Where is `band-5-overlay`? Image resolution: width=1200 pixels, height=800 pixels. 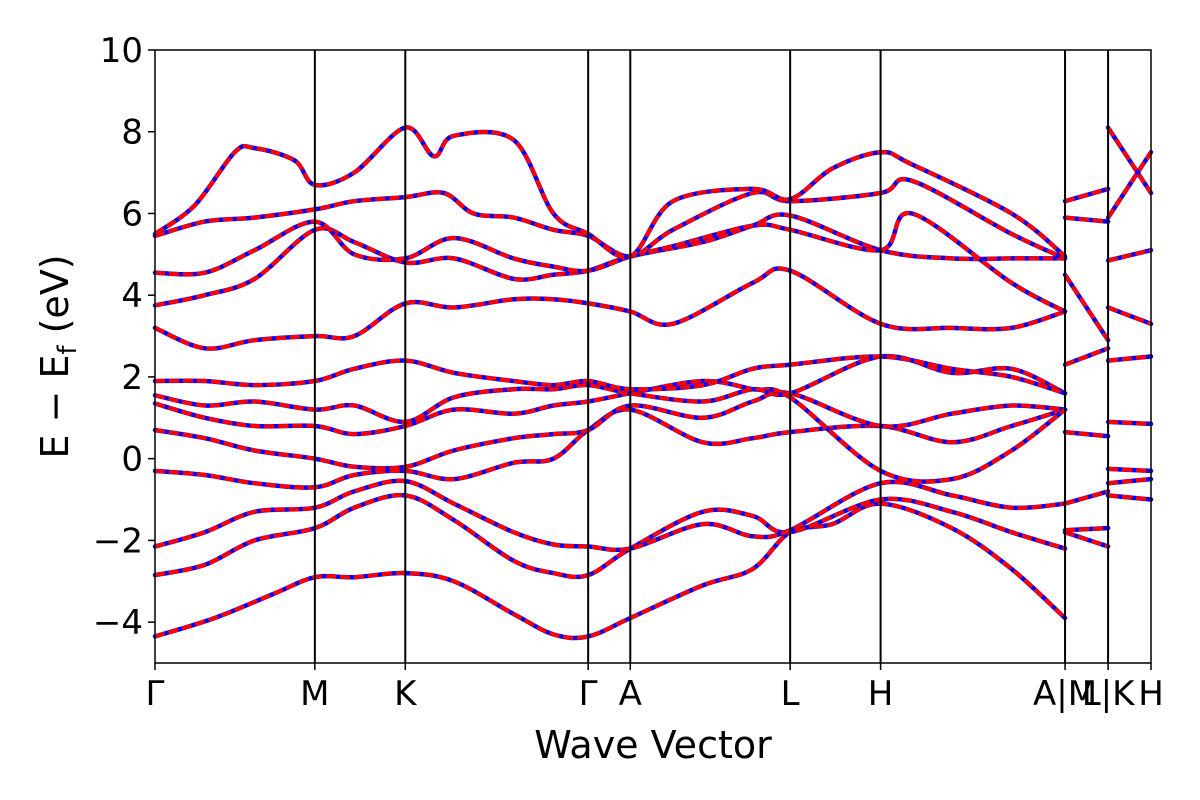 band-5-overlay is located at coordinates (610, 431).